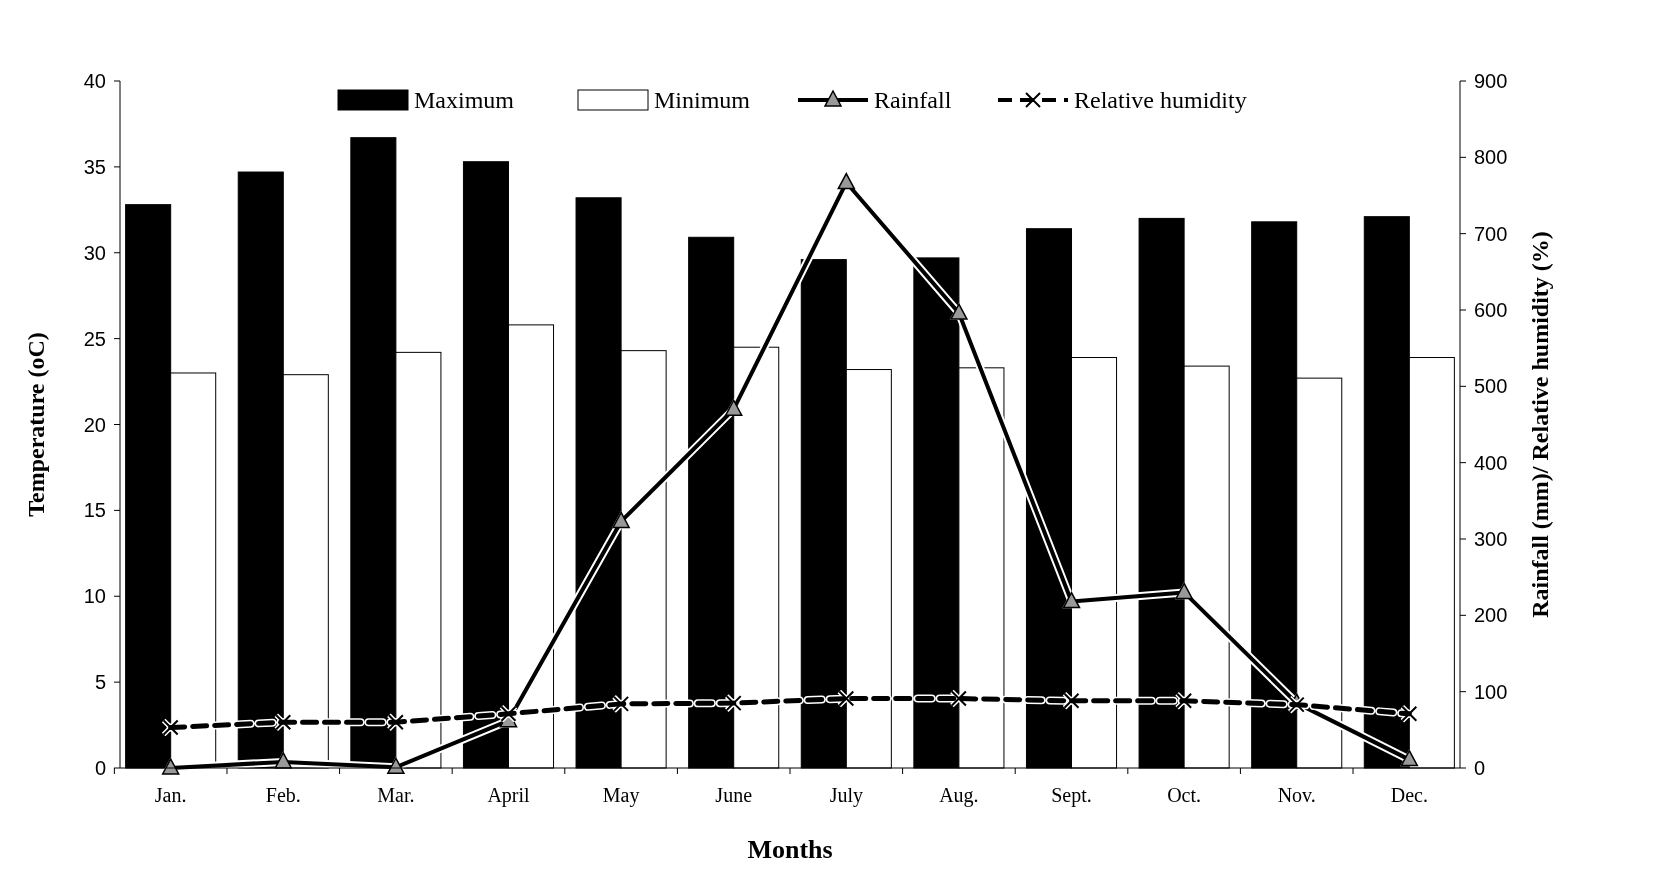 This screenshot has height=885, width=1676. What do you see at coordinates (790, 849) in the screenshot?
I see `x-axis-title: Months` at bounding box center [790, 849].